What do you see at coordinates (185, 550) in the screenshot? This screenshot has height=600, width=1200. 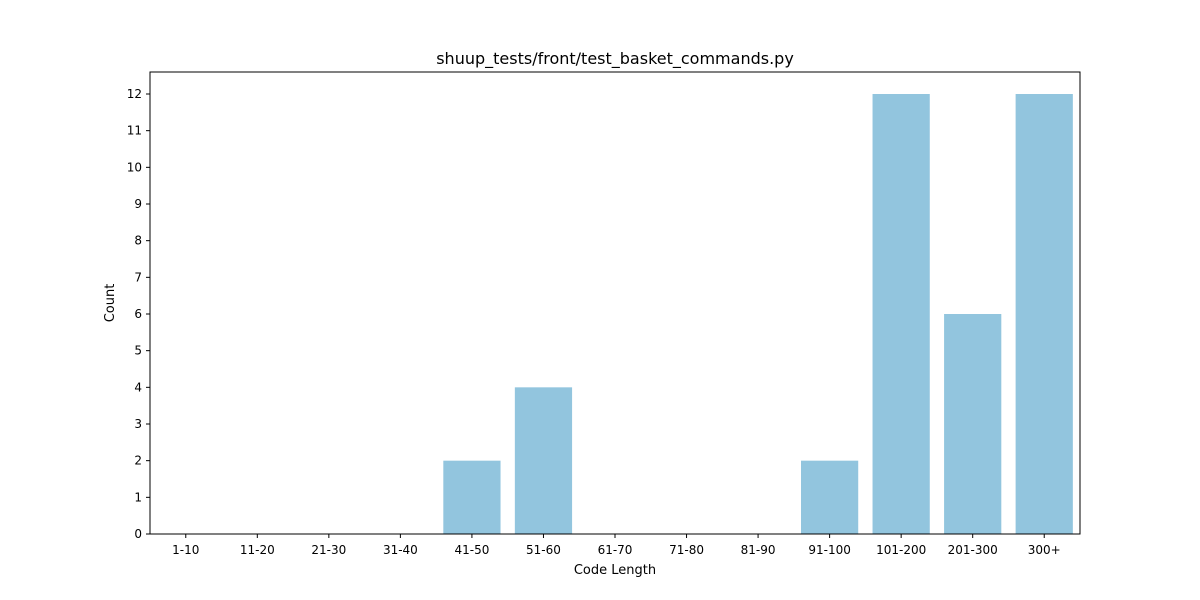 I see `x-tick-label: 1-10` at bounding box center [185, 550].